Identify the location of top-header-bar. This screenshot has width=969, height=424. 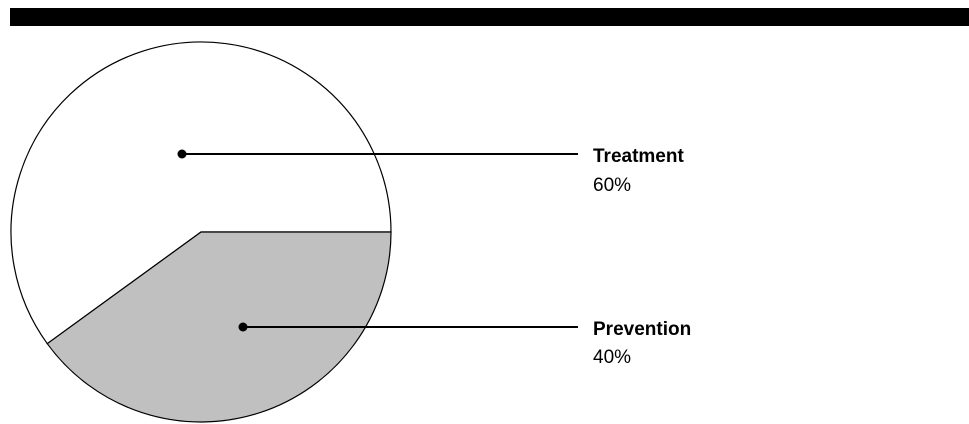
(489, 17).